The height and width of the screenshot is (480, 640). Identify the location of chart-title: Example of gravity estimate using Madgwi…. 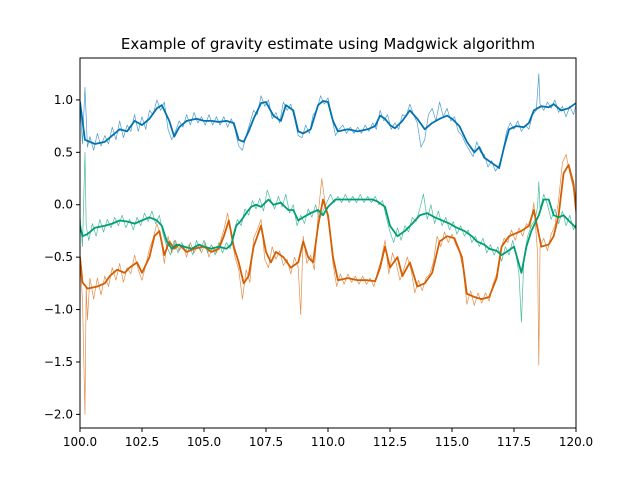
(328, 44).